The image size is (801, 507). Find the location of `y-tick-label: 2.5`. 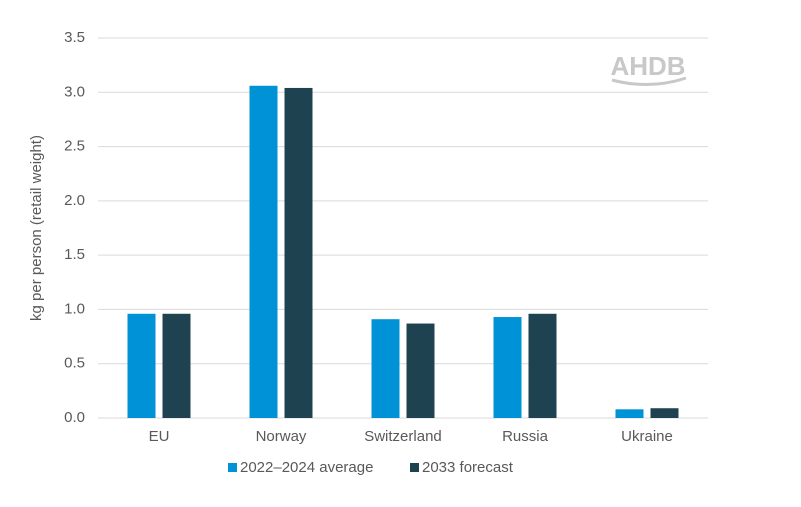

y-tick-label: 2.5 is located at coordinates (74, 146).